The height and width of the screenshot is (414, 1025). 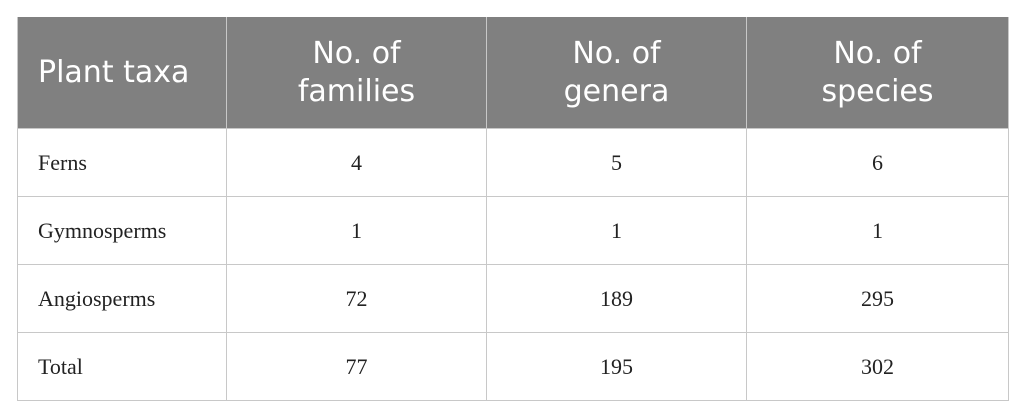 I want to click on cell: 77, so click(x=356, y=366).